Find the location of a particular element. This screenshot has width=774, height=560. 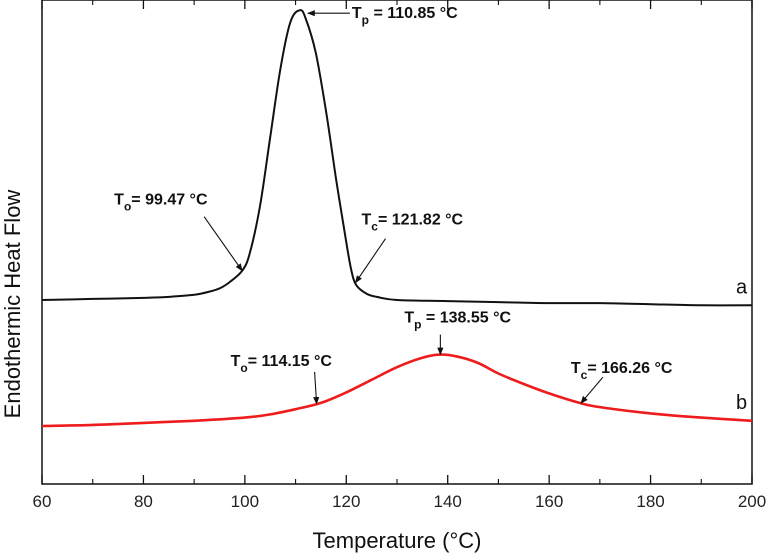

x-axis-title: Temperature (°C) is located at coordinates (397, 540).